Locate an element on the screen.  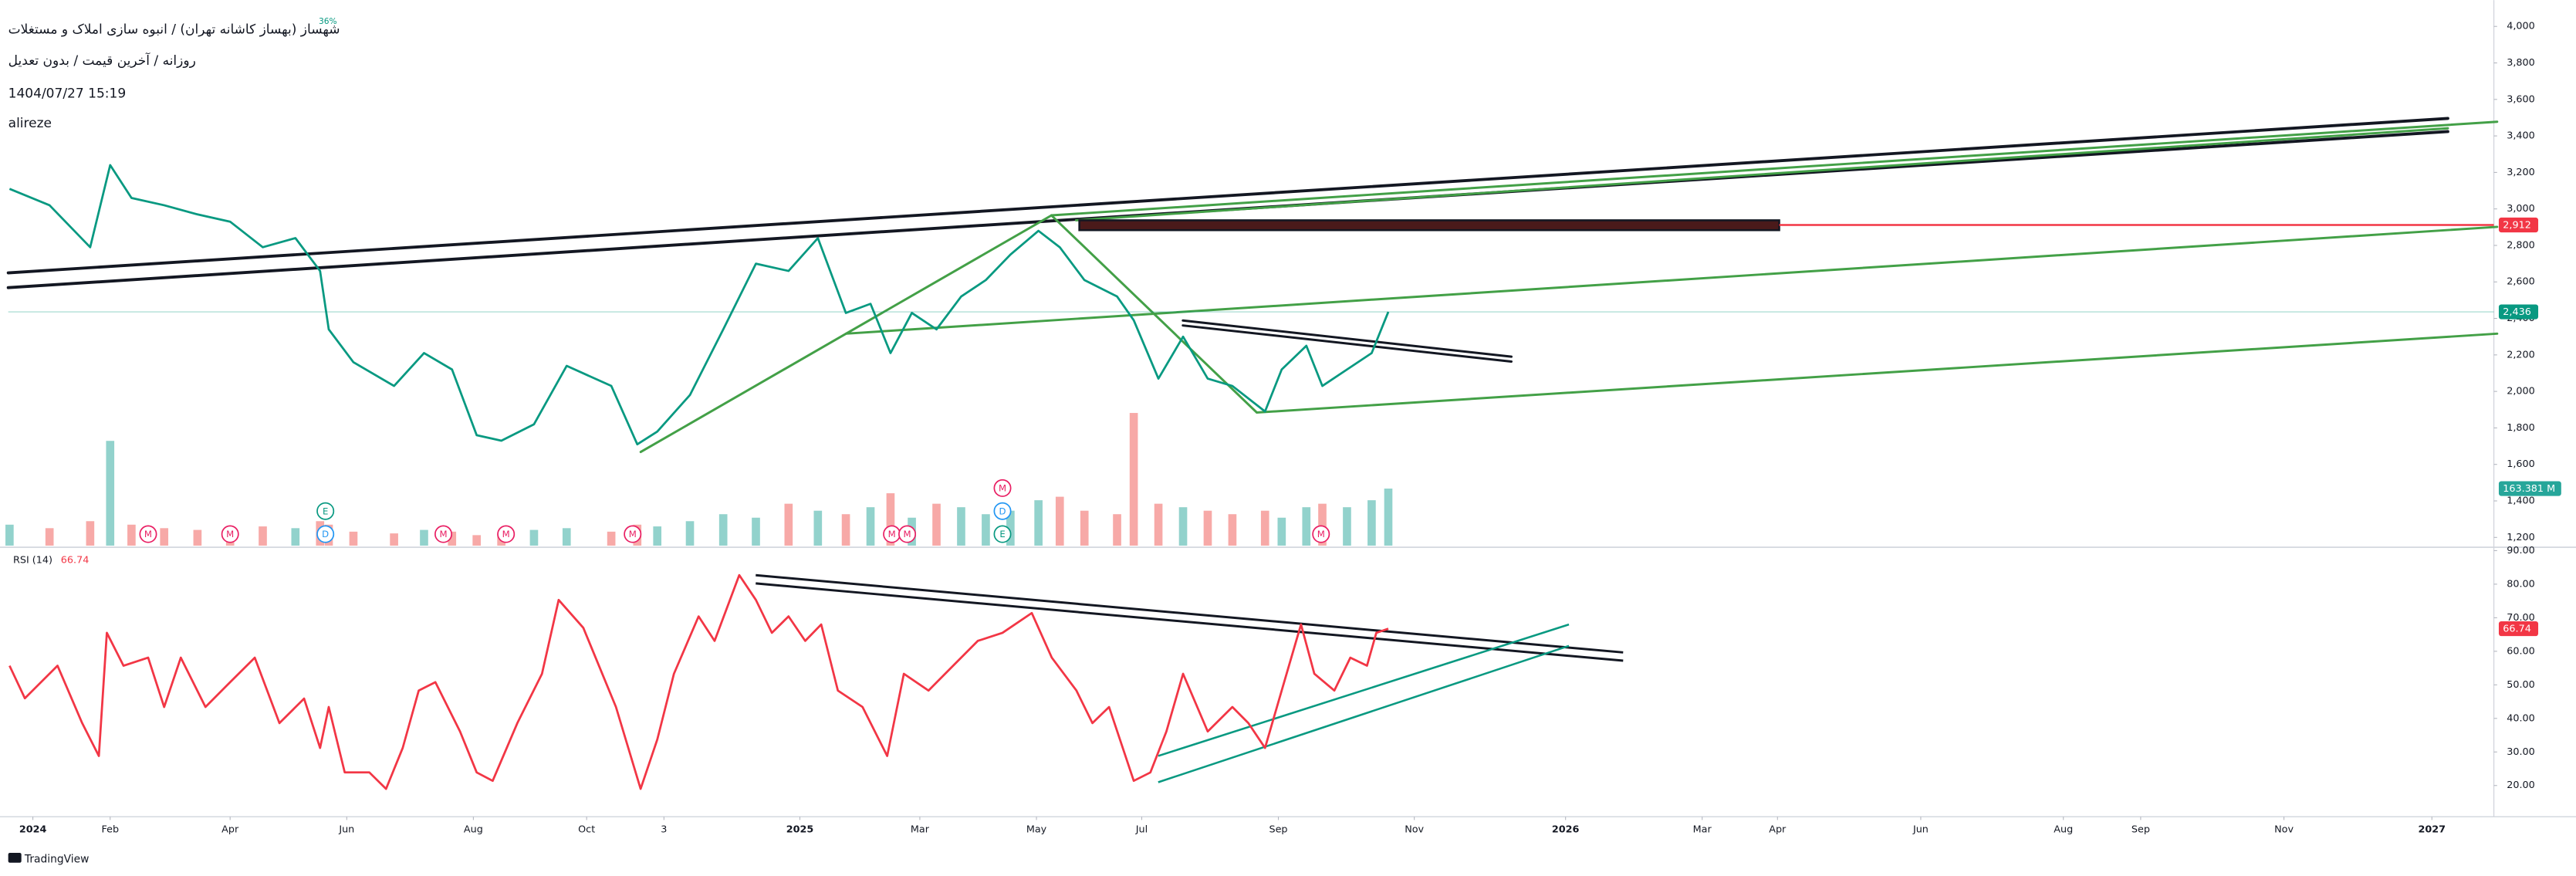
y-tick-label: 70.00 is located at coordinates (2521, 618).